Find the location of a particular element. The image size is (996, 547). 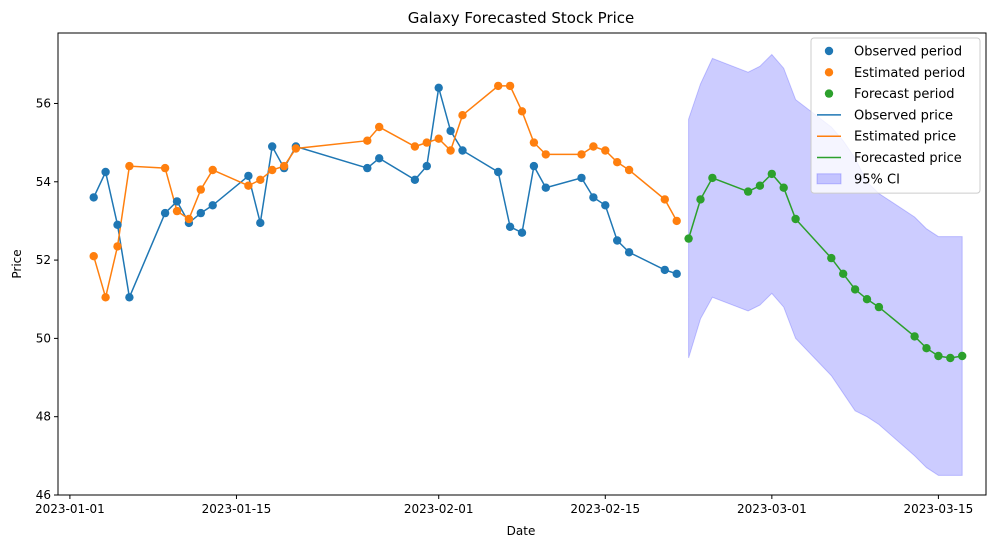

x-tick-label: 2023-03-15 is located at coordinates (939, 509).